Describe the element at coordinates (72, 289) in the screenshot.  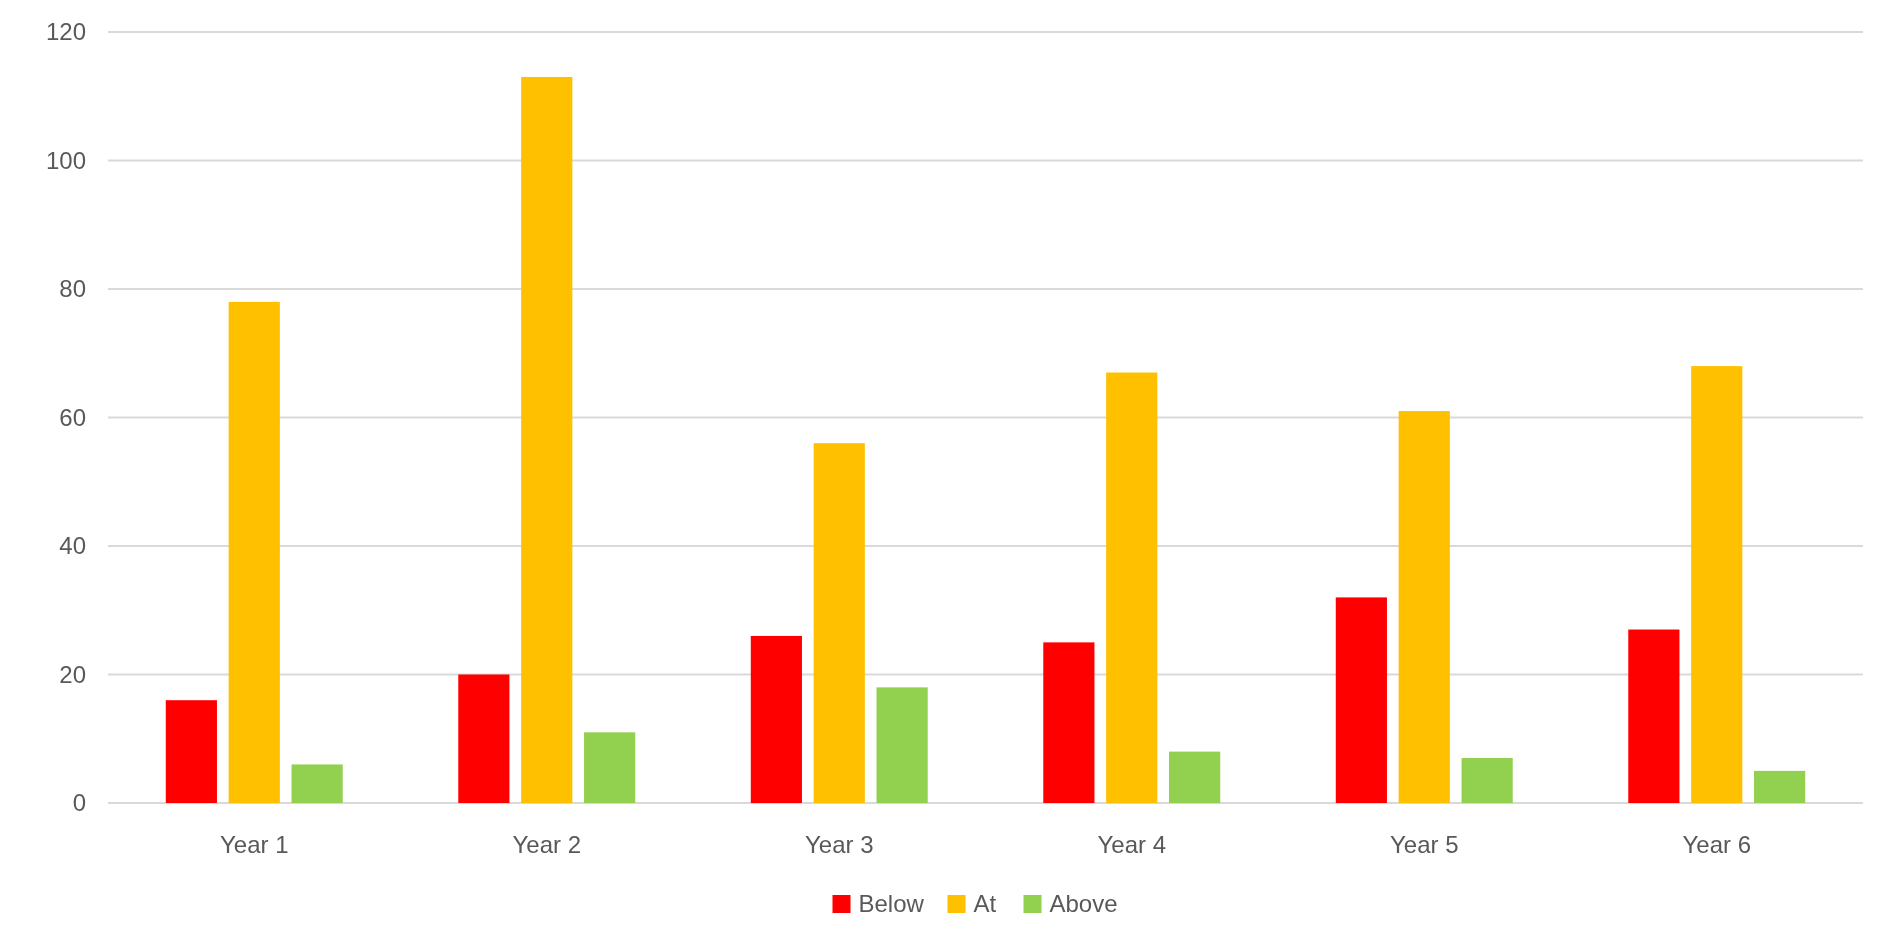
I see `y-tick-label: 80` at that location.